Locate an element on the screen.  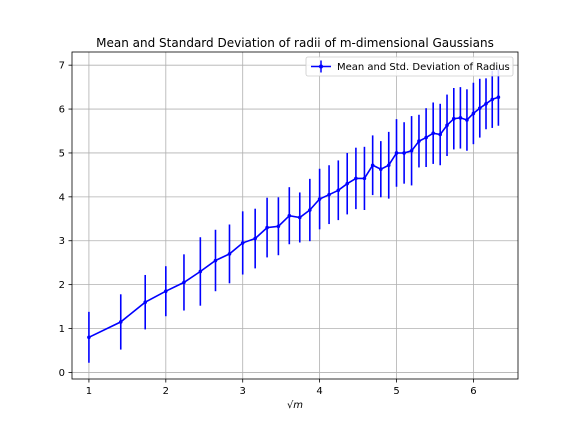
y-tick-label: 0 is located at coordinates (62, 373).